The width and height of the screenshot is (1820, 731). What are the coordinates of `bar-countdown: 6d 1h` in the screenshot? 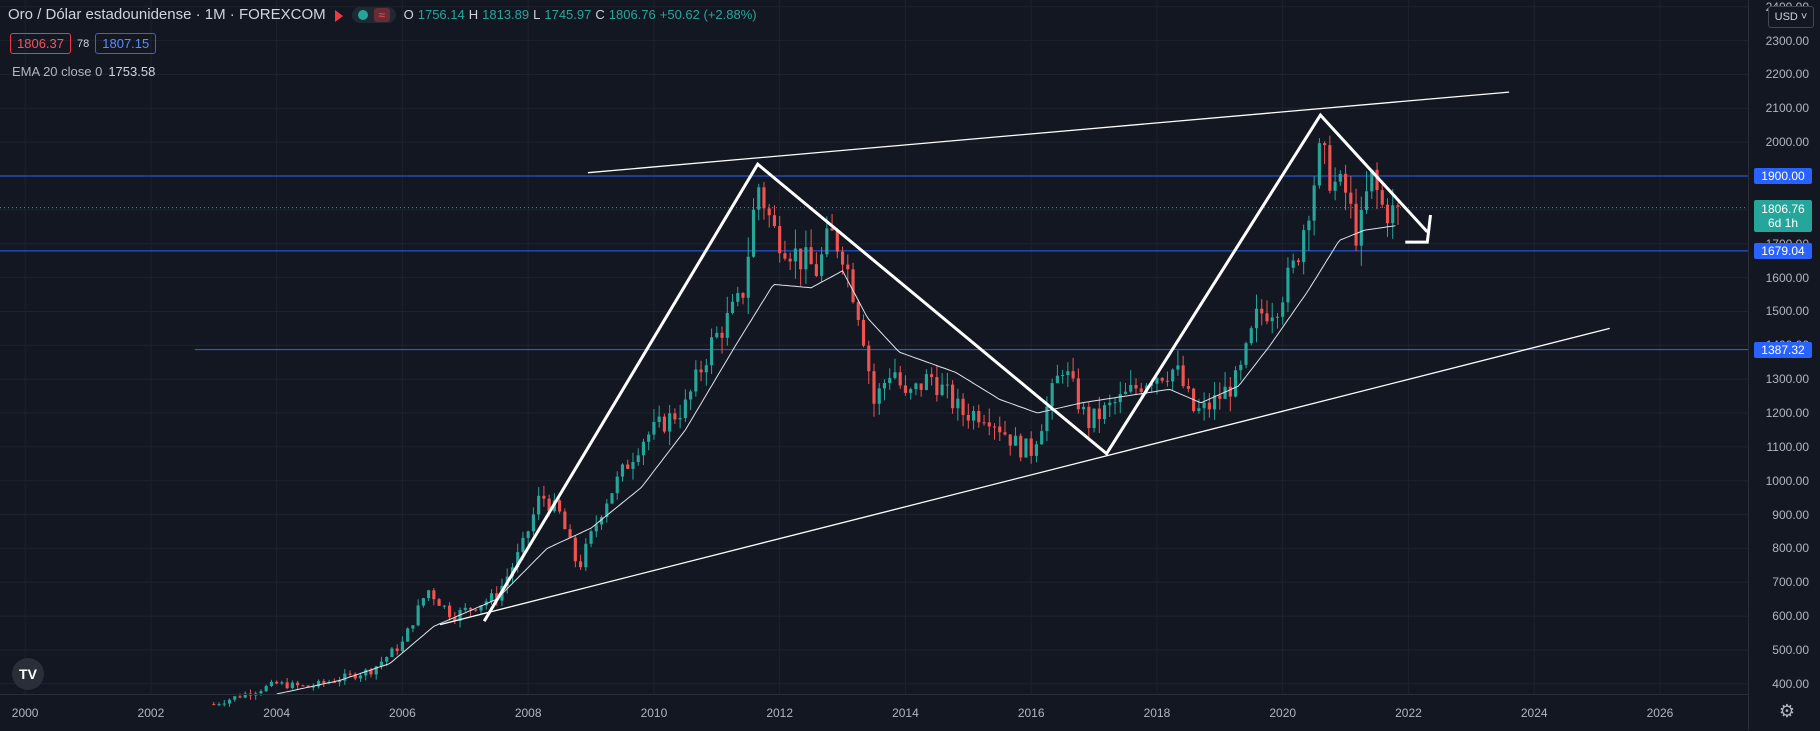 It's located at (1783, 222).